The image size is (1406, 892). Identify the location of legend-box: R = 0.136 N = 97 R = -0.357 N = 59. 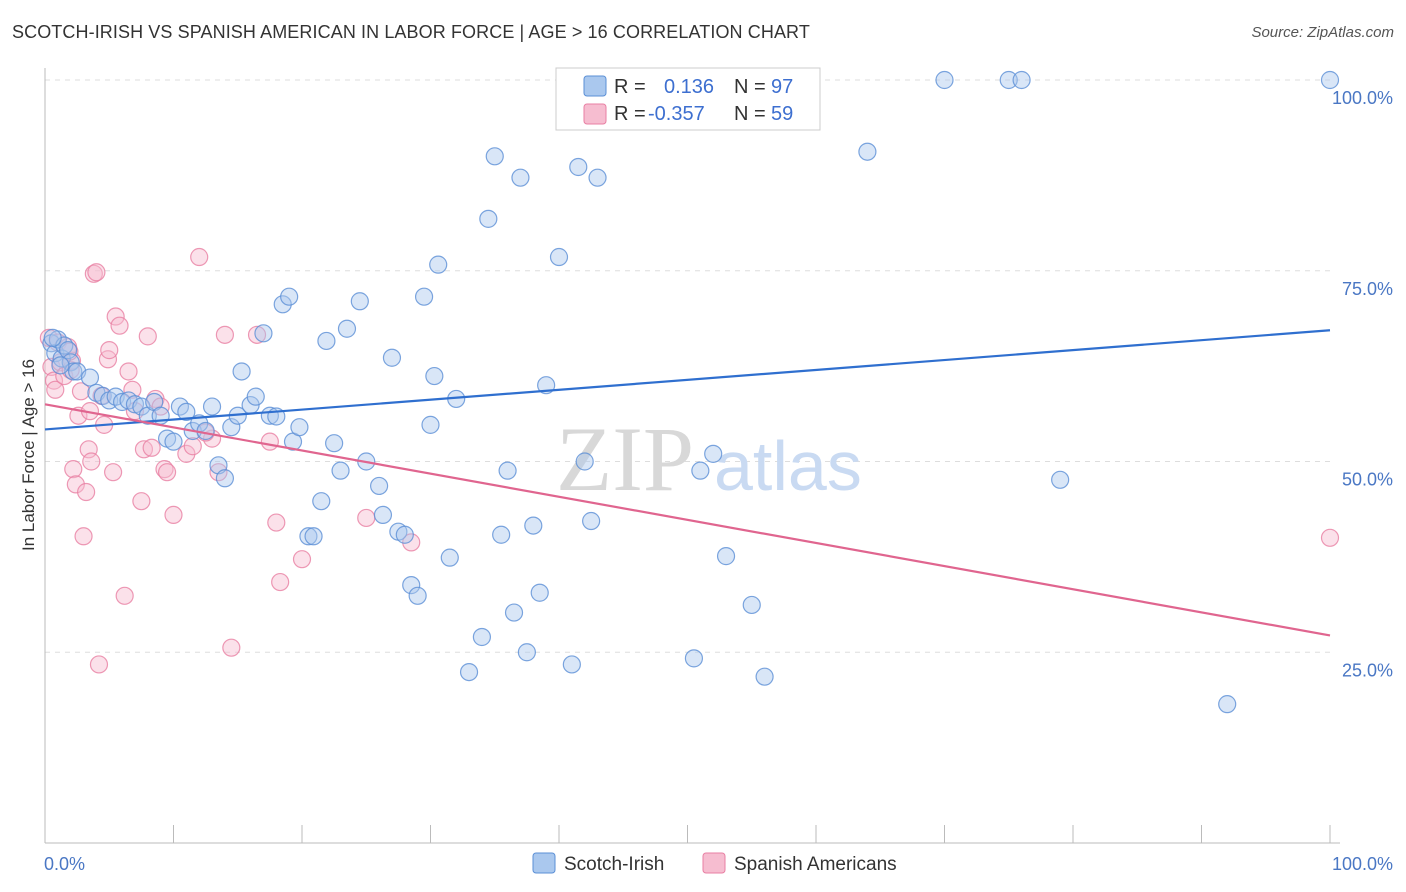
(688, 99).